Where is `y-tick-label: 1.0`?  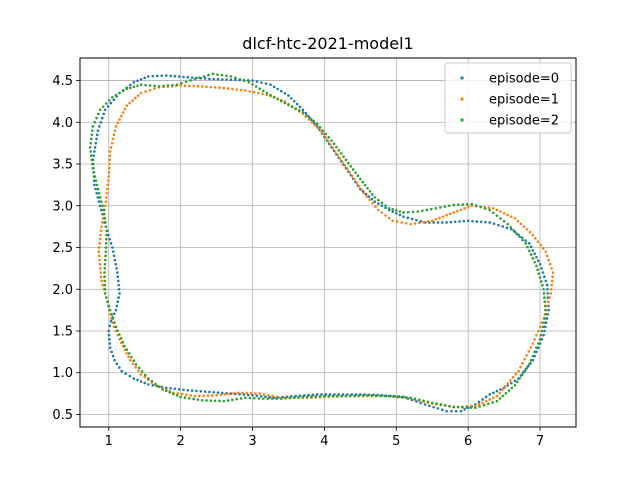
y-tick-label: 1.0 is located at coordinates (62, 373).